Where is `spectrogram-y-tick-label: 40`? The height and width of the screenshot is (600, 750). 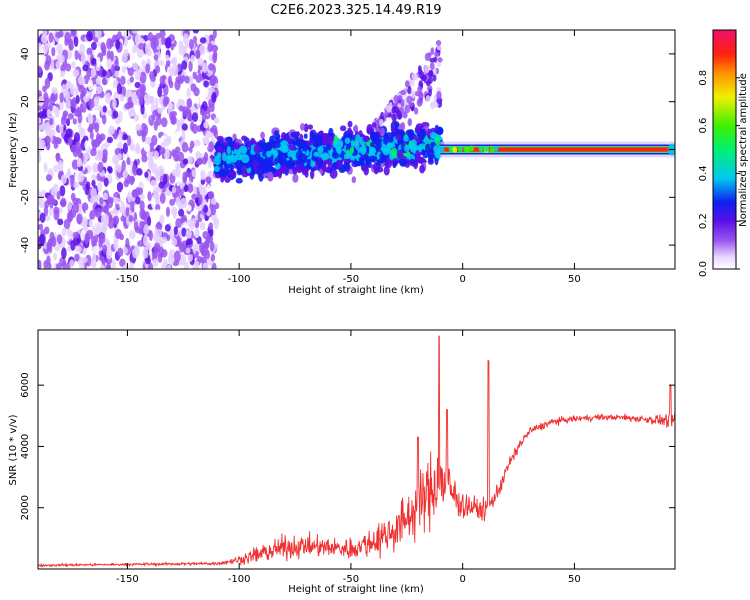 spectrogram-y-tick-label: 40 is located at coordinates (25, 54).